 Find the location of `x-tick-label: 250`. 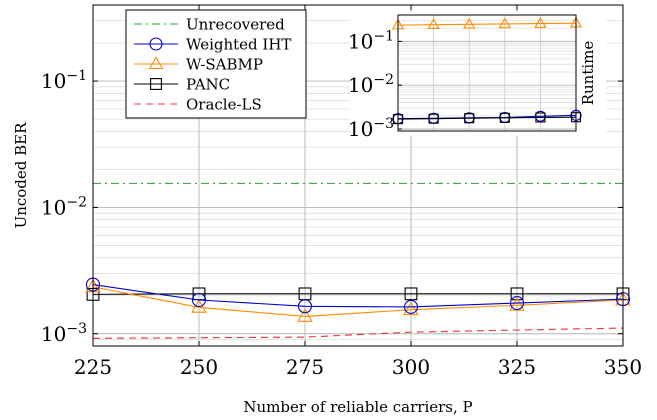

x-tick-label: 250 is located at coordinates (199, 367).